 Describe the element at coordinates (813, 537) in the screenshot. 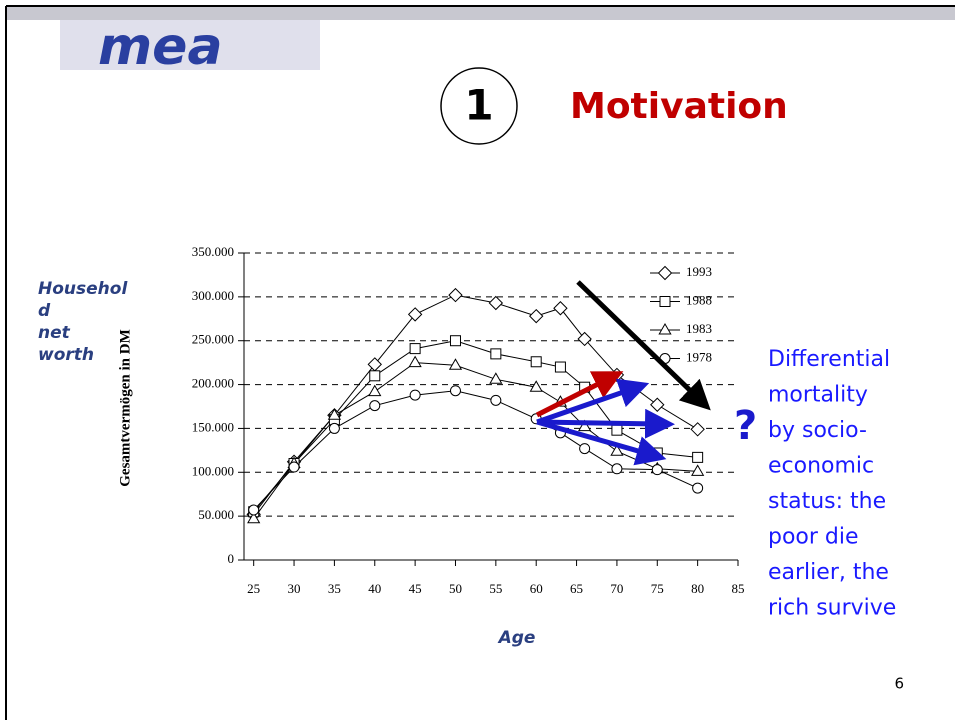

I see `side-text: poor die` at that location.